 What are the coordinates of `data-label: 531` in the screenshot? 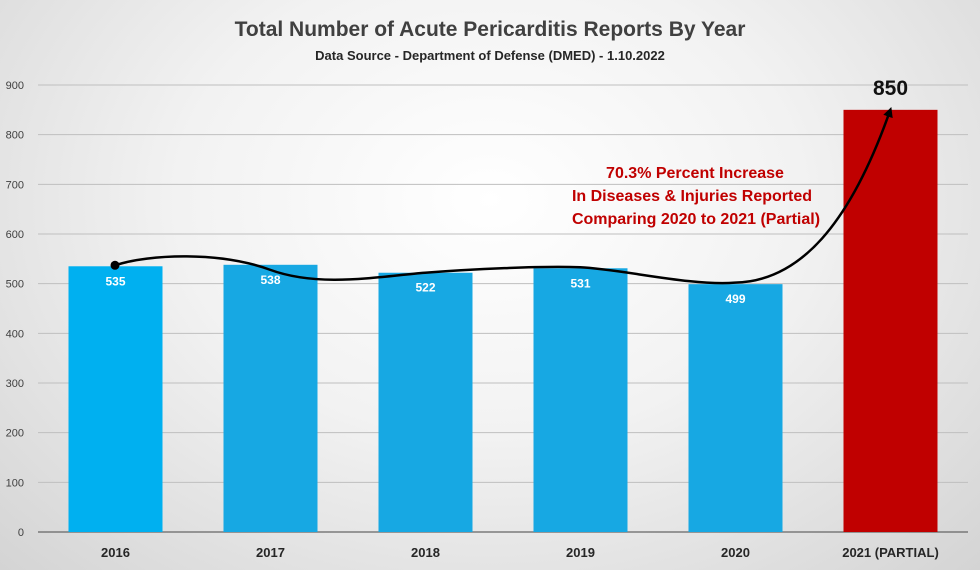 It's located at (580, 283).